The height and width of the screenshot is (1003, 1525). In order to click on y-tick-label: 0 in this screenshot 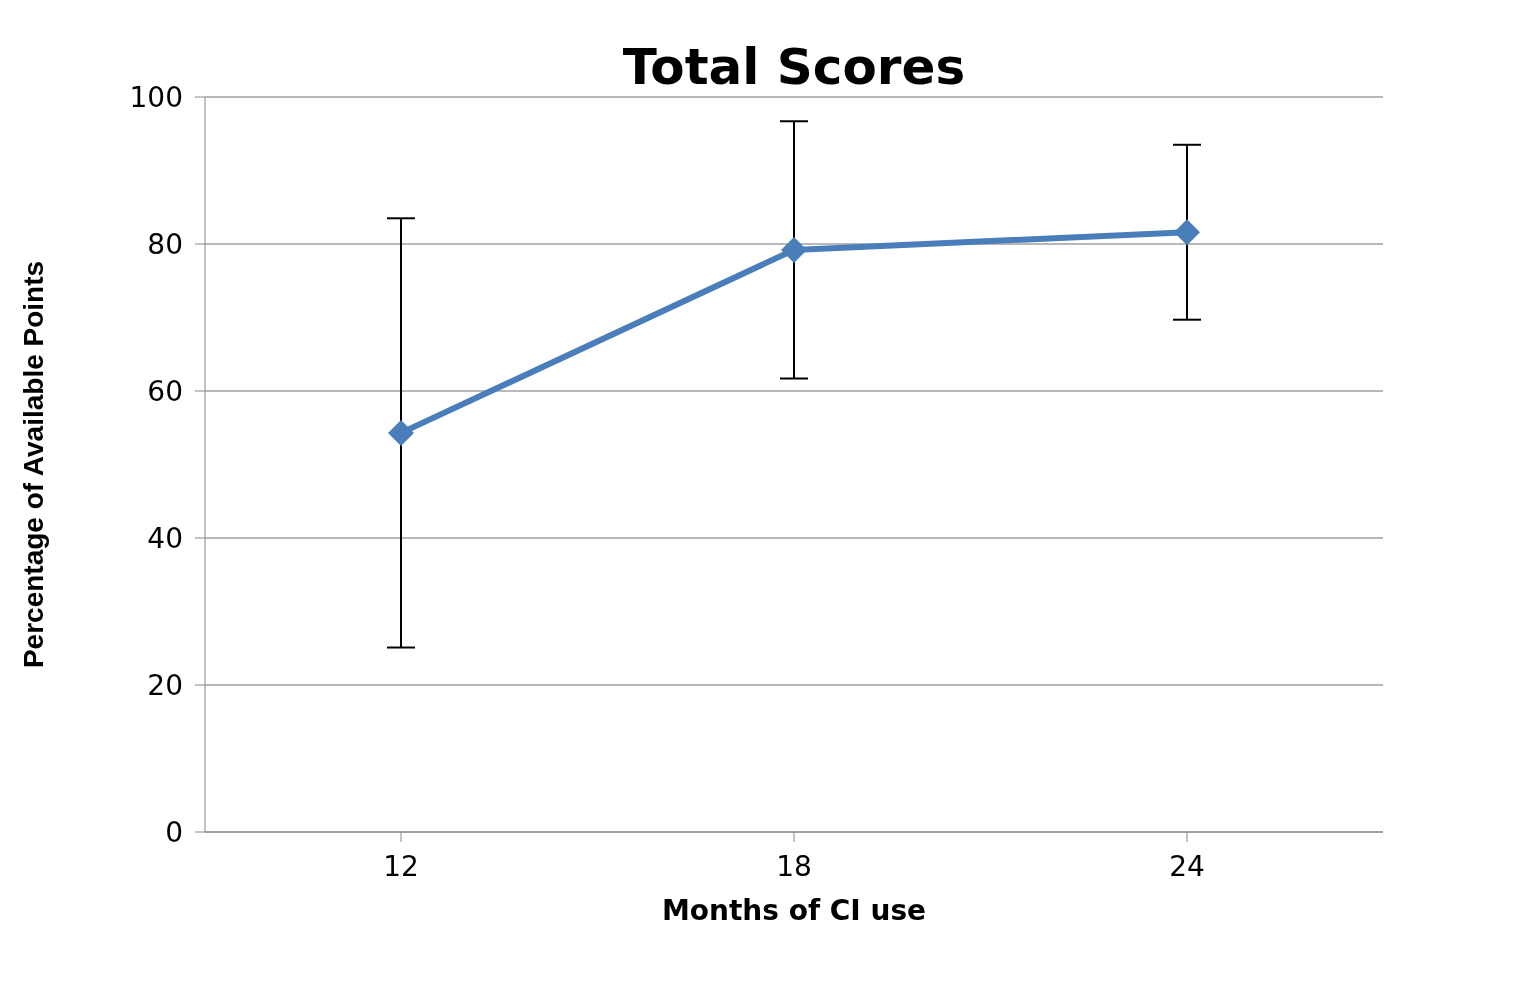, I will do `click(174, 832)`.